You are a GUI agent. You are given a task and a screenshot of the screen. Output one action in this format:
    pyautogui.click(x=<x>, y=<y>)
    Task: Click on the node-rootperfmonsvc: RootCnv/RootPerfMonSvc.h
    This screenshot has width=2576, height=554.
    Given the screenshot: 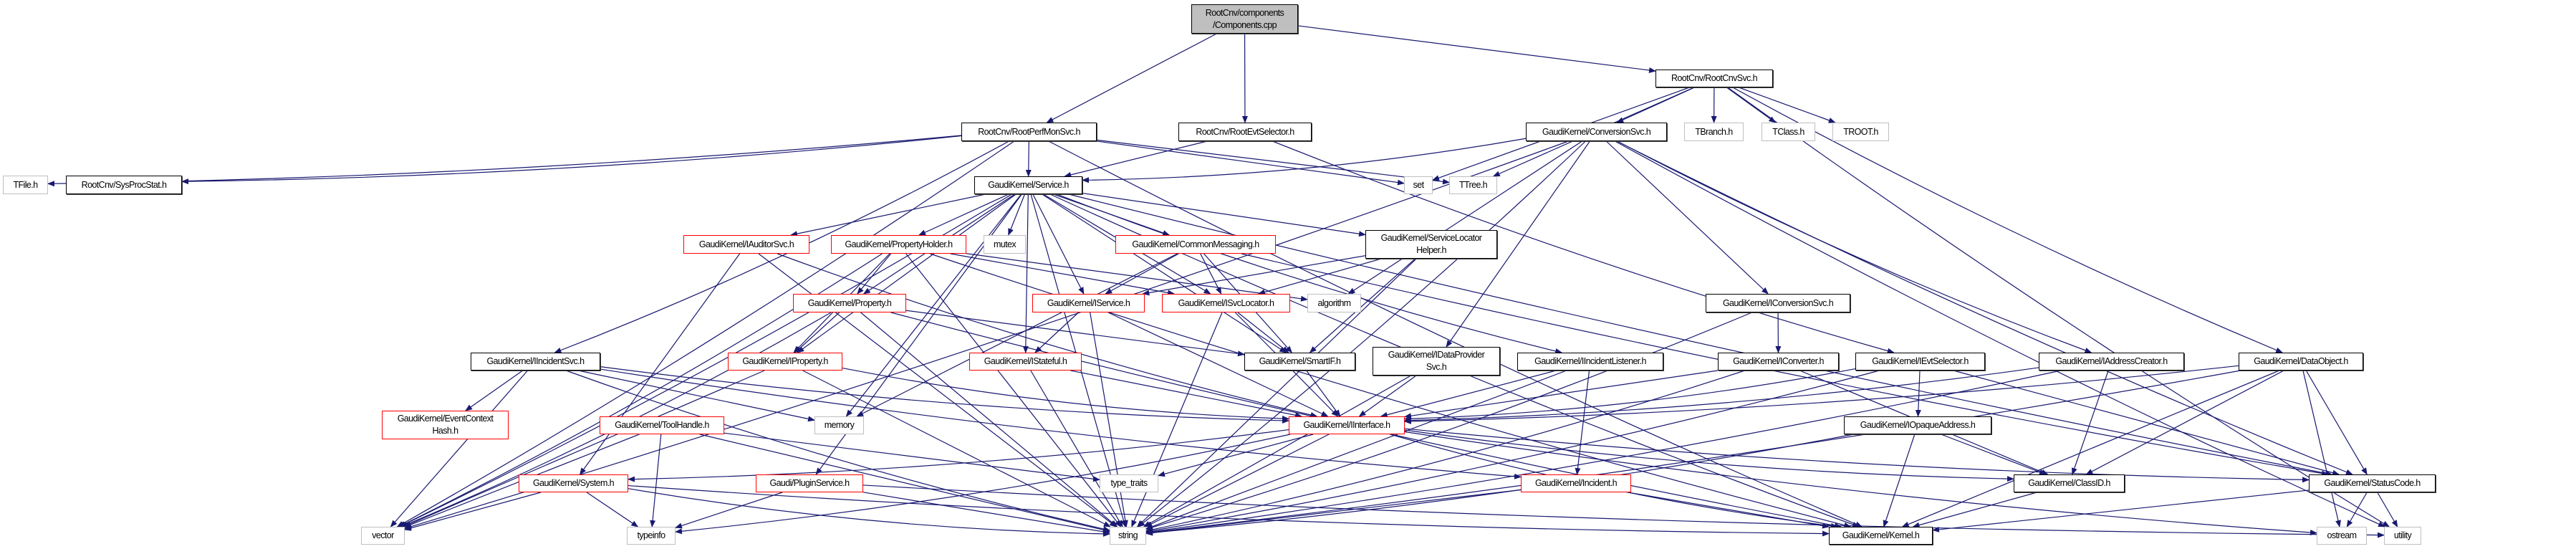 What is the action you would take?
    pyautogui.click(x=1029, y=132)
    